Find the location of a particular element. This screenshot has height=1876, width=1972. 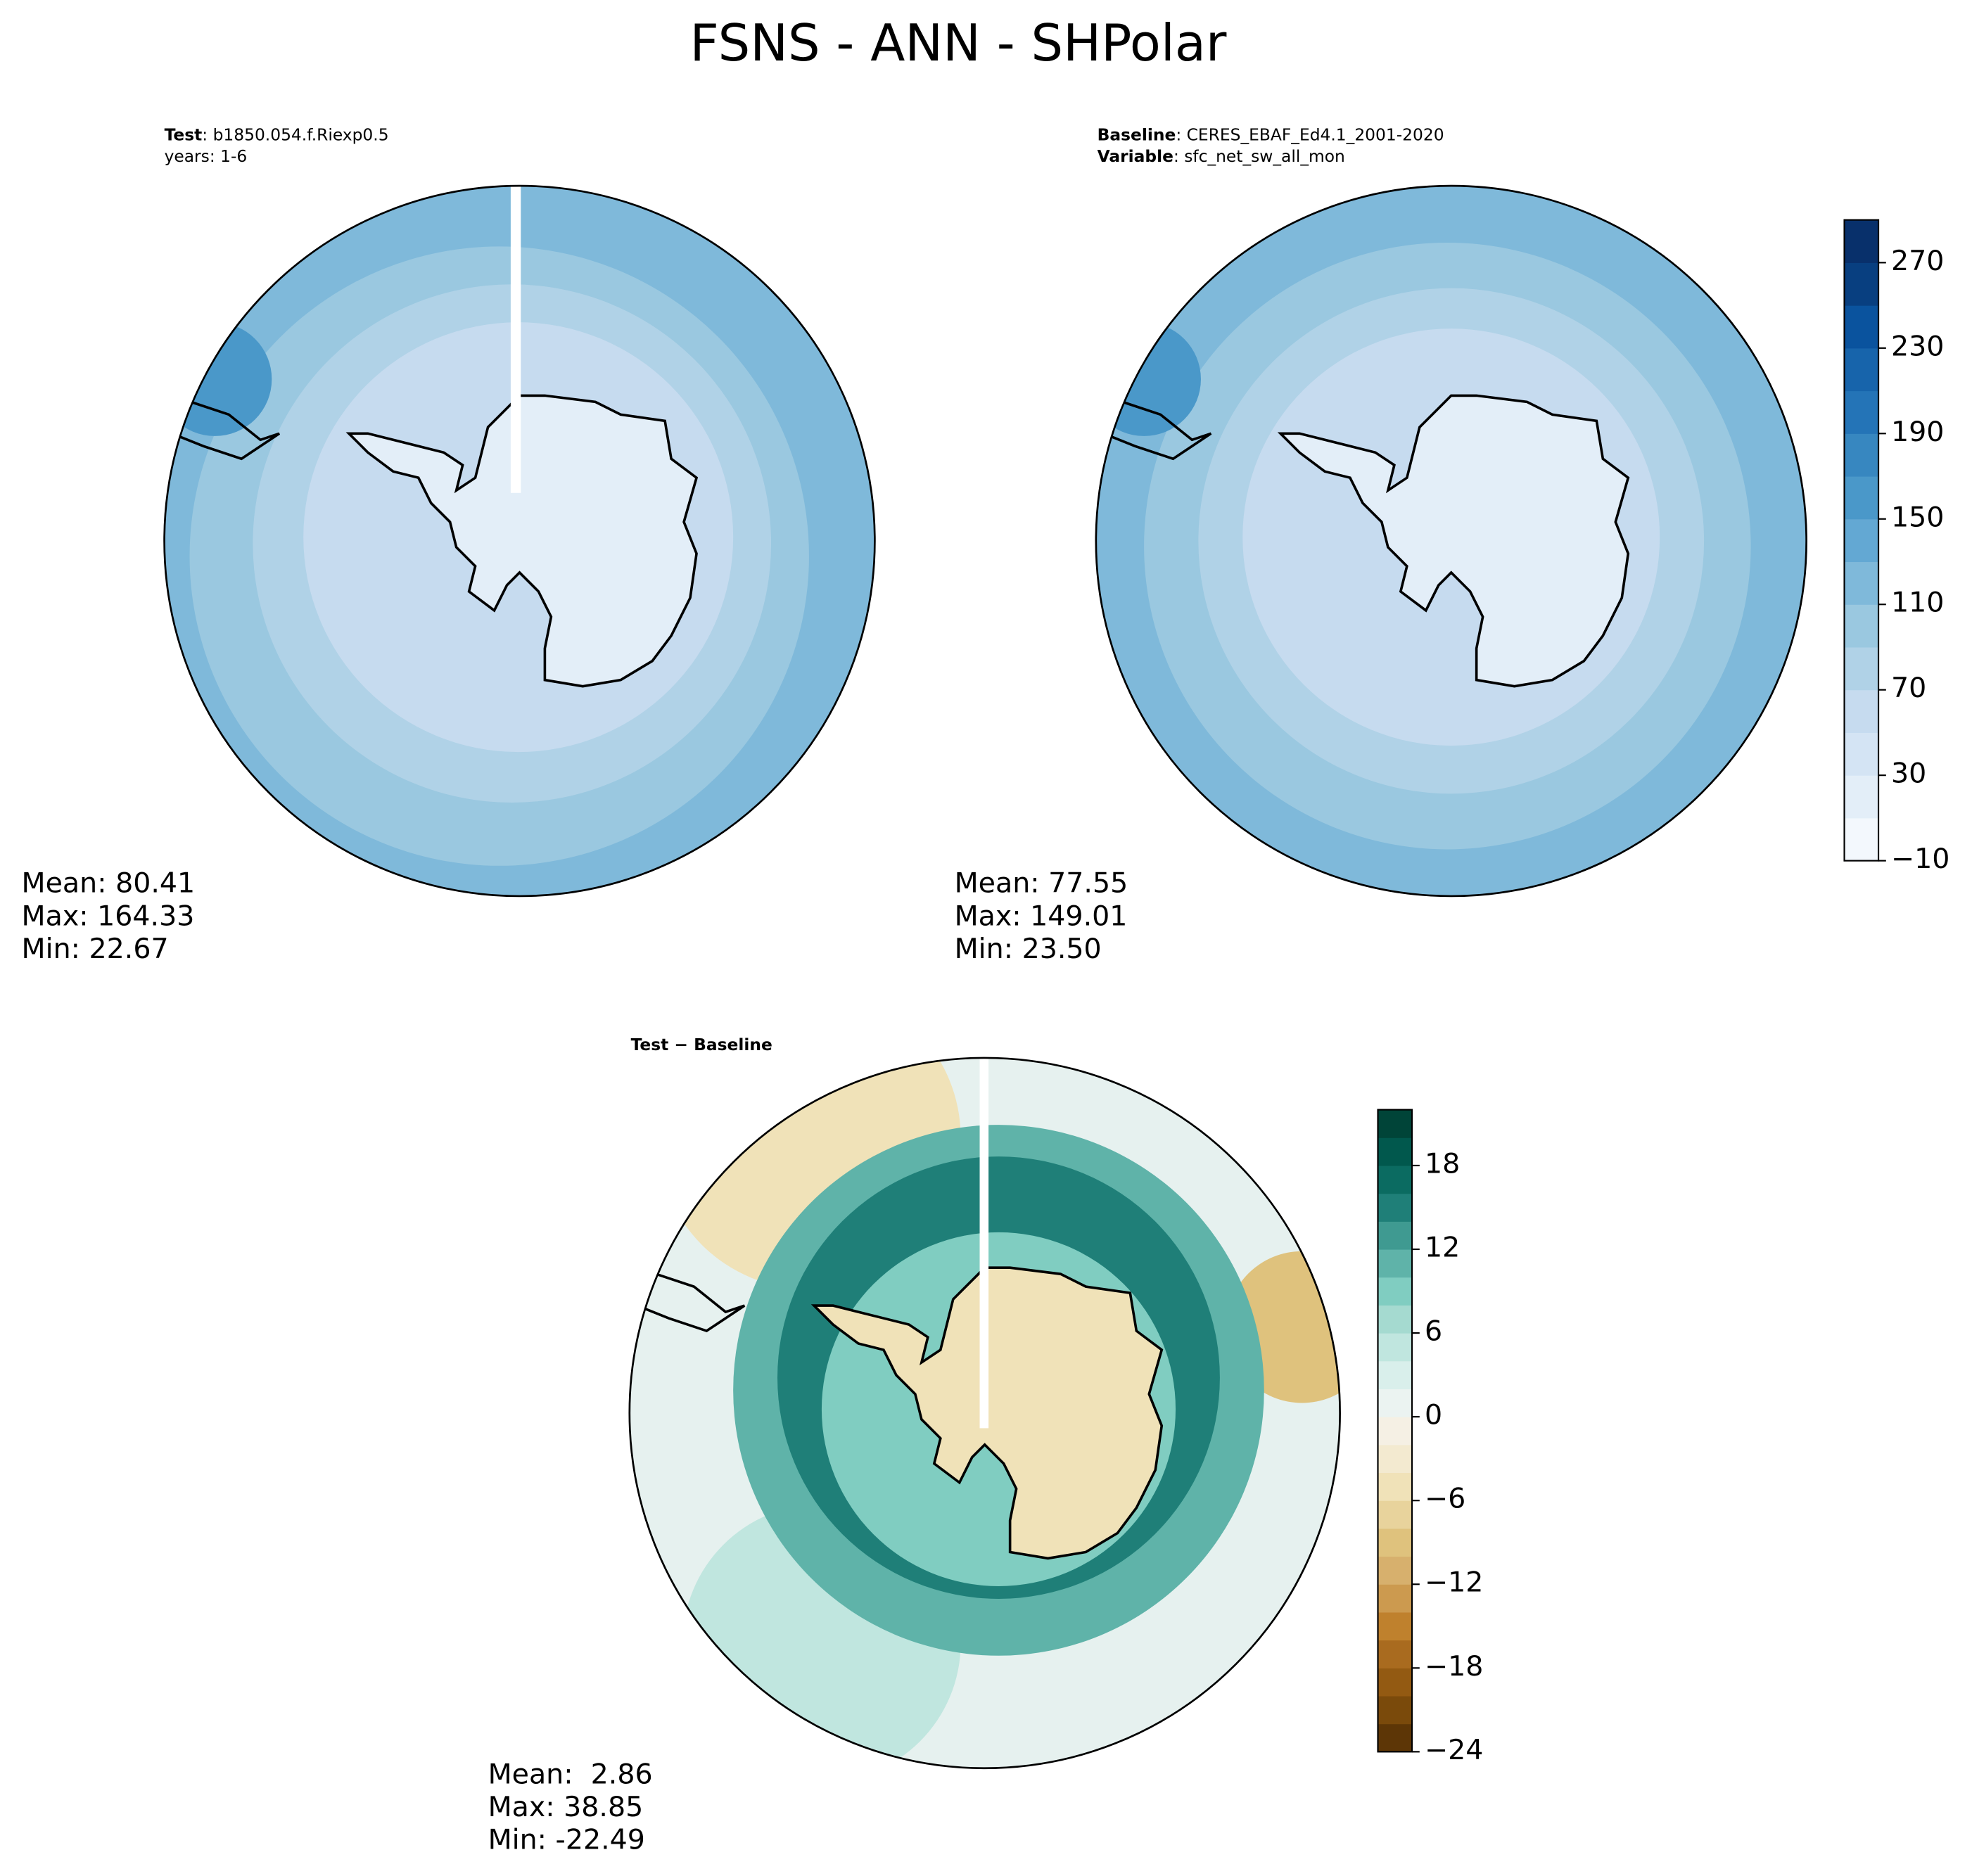

stat-line: Mean: 77.55 is located at coordinates (1042, 883).